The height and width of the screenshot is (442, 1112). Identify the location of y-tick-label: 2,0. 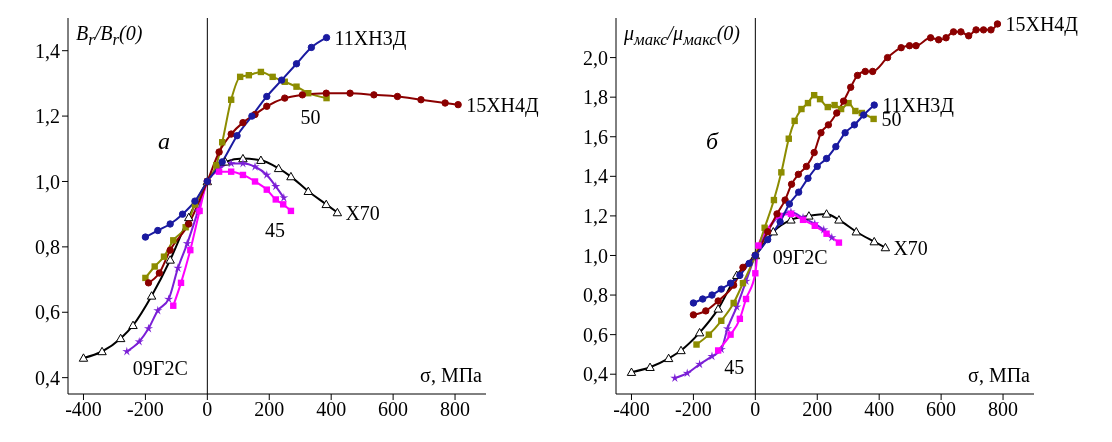
(595, 57).